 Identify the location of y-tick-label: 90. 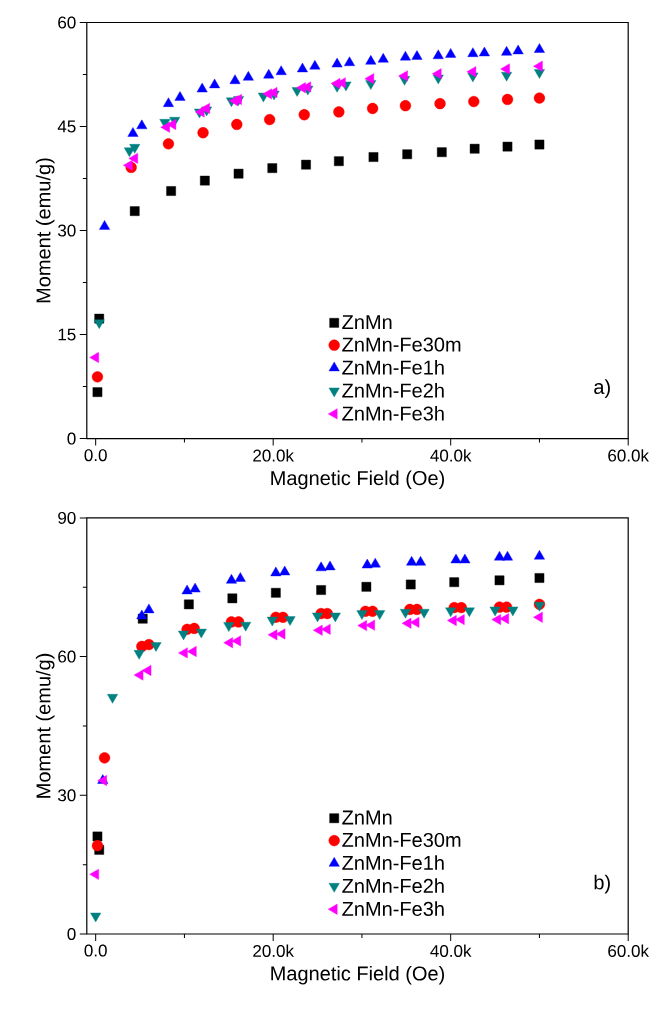
(67, 517).